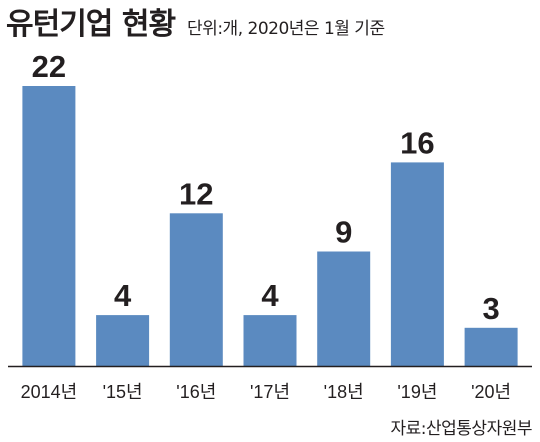 The image size is (540, 442). Describe the element at coordinates (286, 29) in the screenshot. I see `chart-subtitle: 단위:개, 2020년은 1월 기준` at that location.